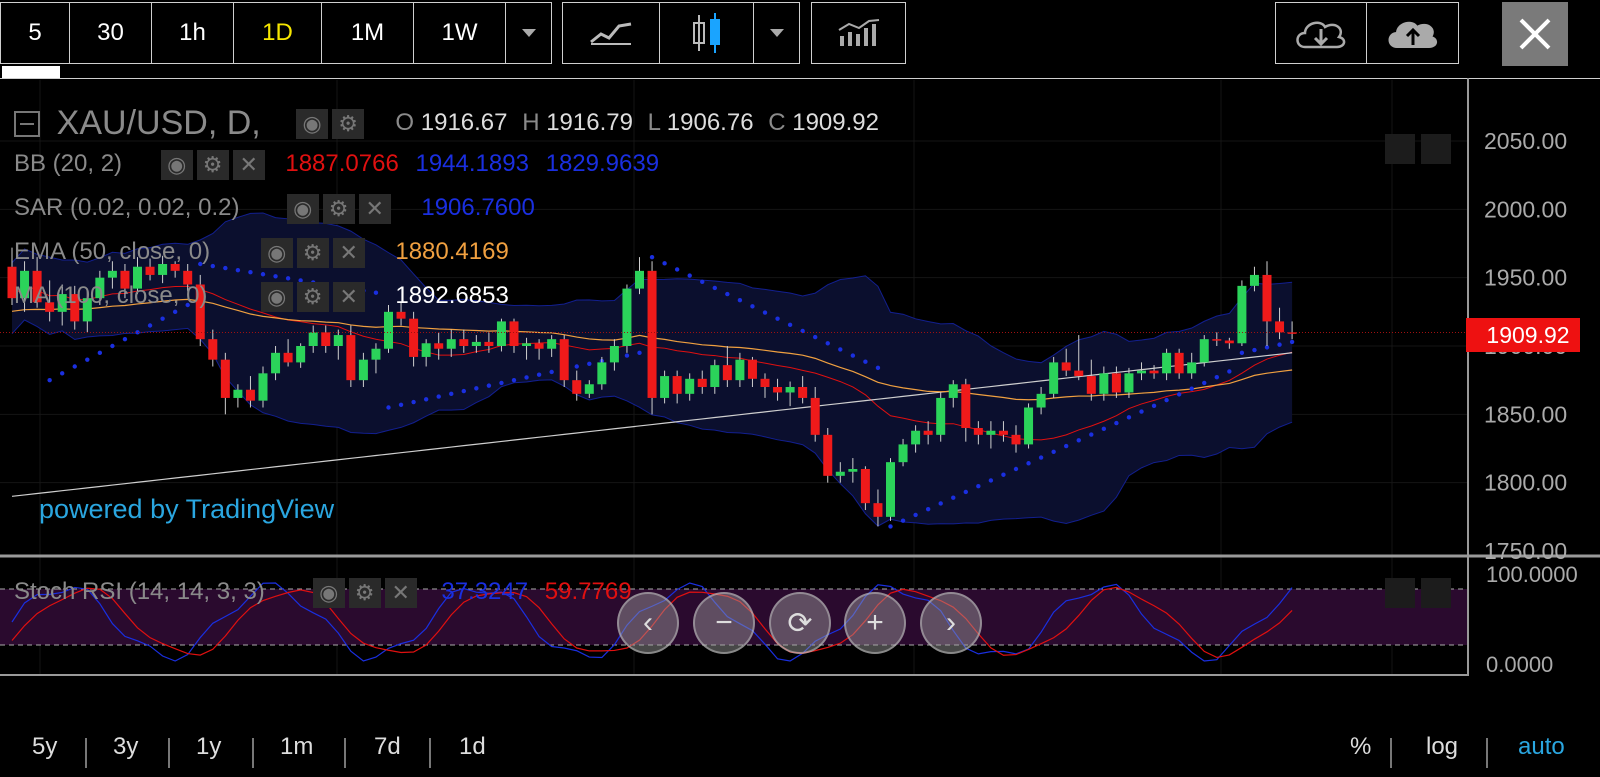 Image resolution: width=1600 pixels, height=777 pixels. What do you see at coordinates (611, 33) in the screenshot?
I see `line-chart-type-button` at bounding box center [611, 33].